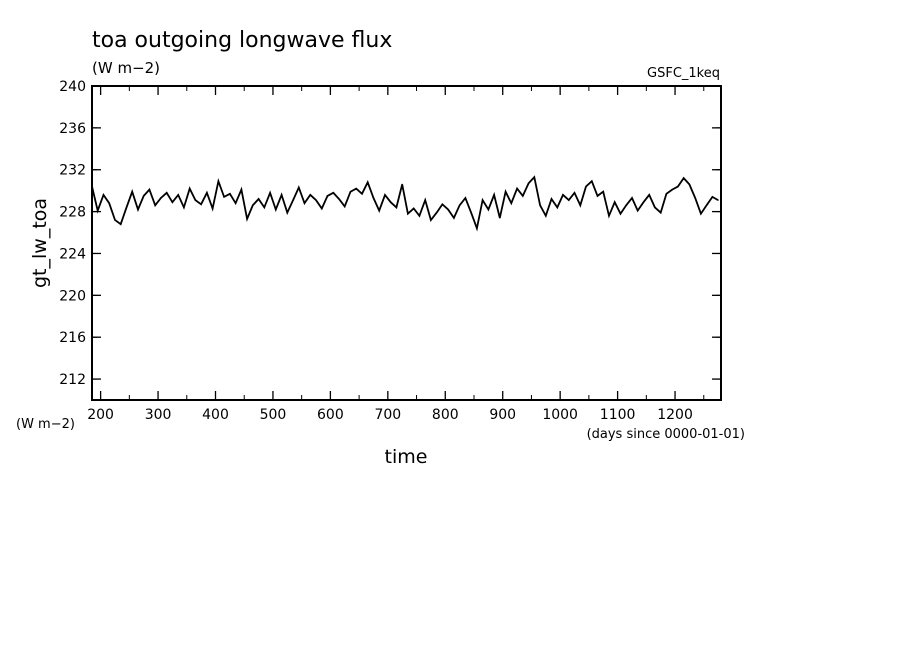 This screenshot has width=904, height=654. What do you see at coordinates (683, 73) in the screenshot?
I see `corner-label: GSFC_1keq` at bounding box center [683, 73].